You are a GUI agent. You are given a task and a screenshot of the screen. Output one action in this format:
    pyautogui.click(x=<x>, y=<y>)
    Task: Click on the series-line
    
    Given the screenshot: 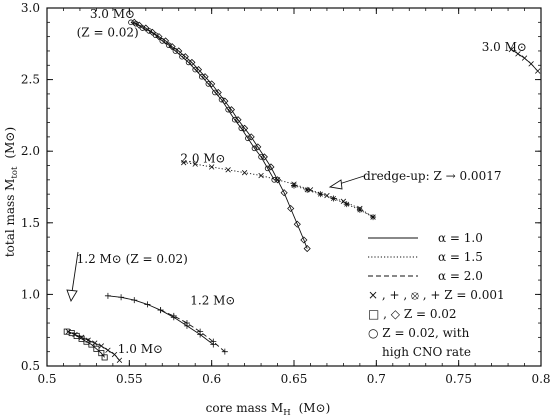 What is the action you would take?
    pyautogui.click(x=278, y=190)
    